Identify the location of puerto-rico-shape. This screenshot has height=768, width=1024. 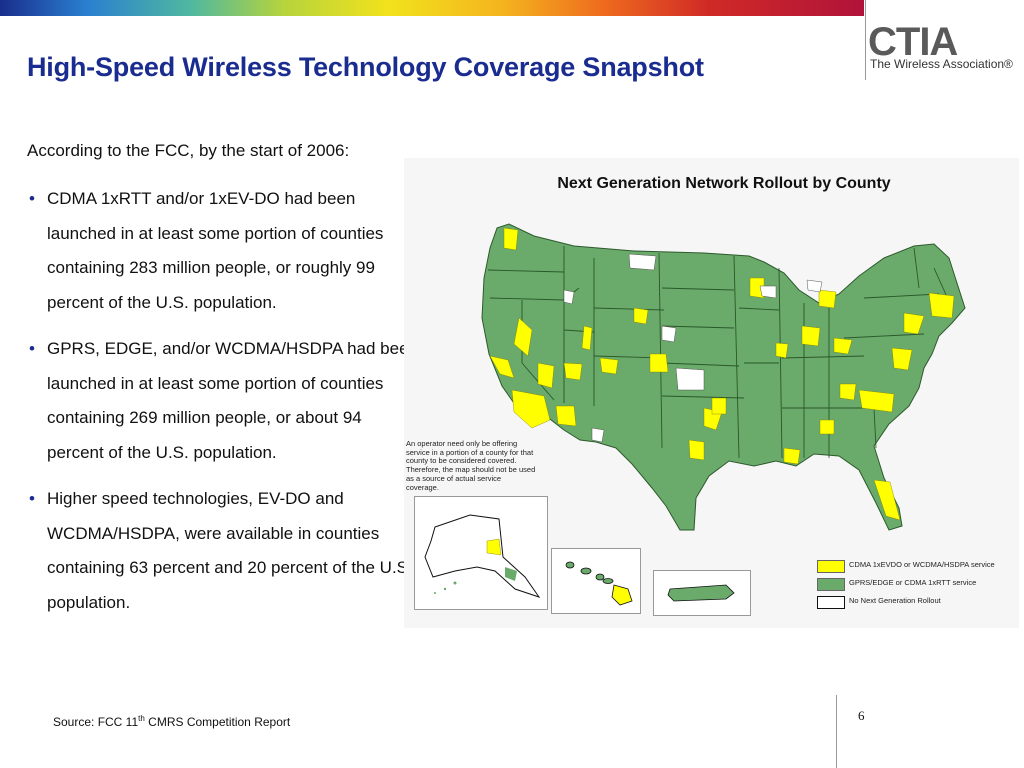
(701, 593).